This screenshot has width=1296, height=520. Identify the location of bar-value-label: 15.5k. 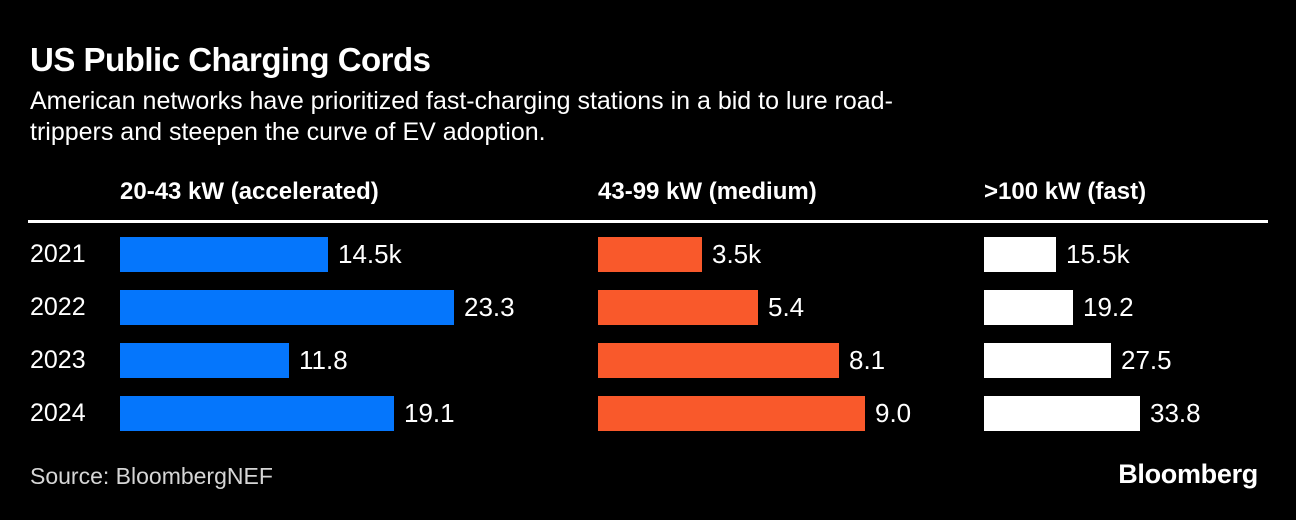
(1098, 254).